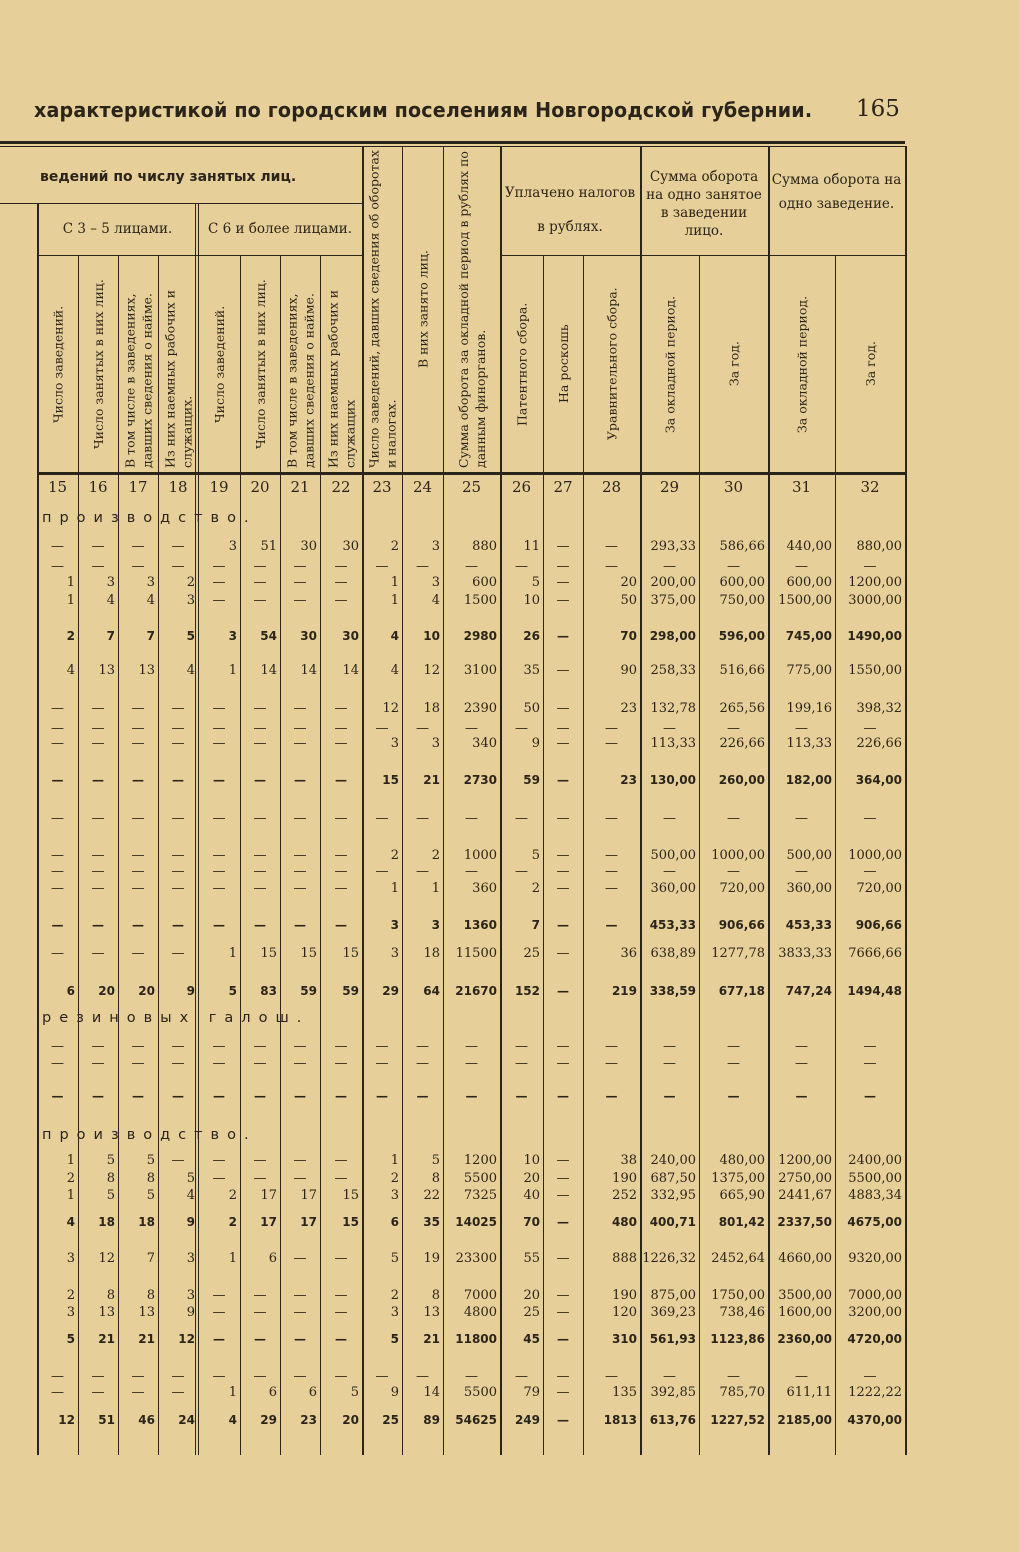  I want to click on column-number: 23, so click(382, 487).